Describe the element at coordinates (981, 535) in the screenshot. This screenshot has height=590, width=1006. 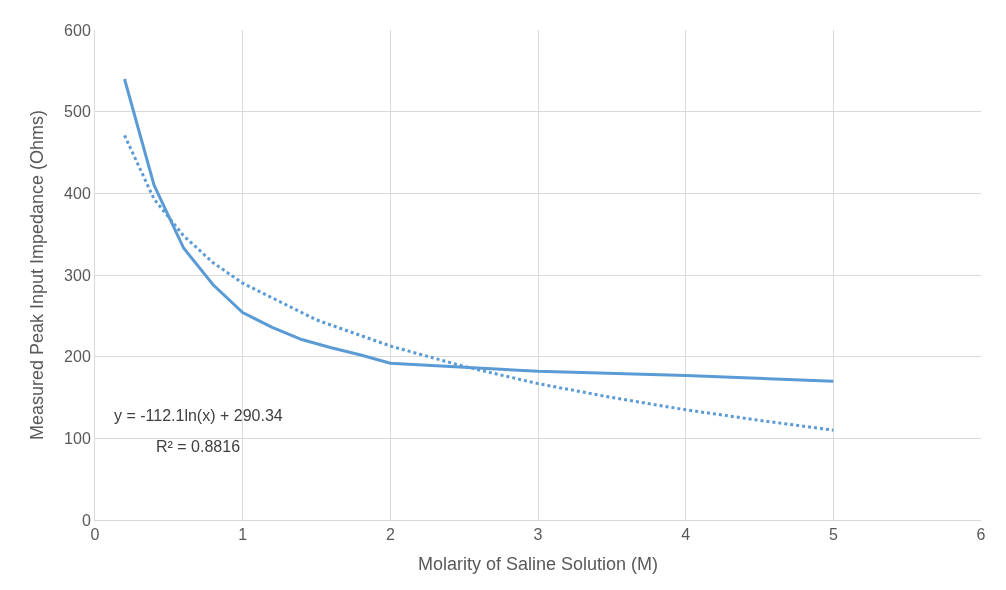
I see `x-tick-label: 6` at that location.